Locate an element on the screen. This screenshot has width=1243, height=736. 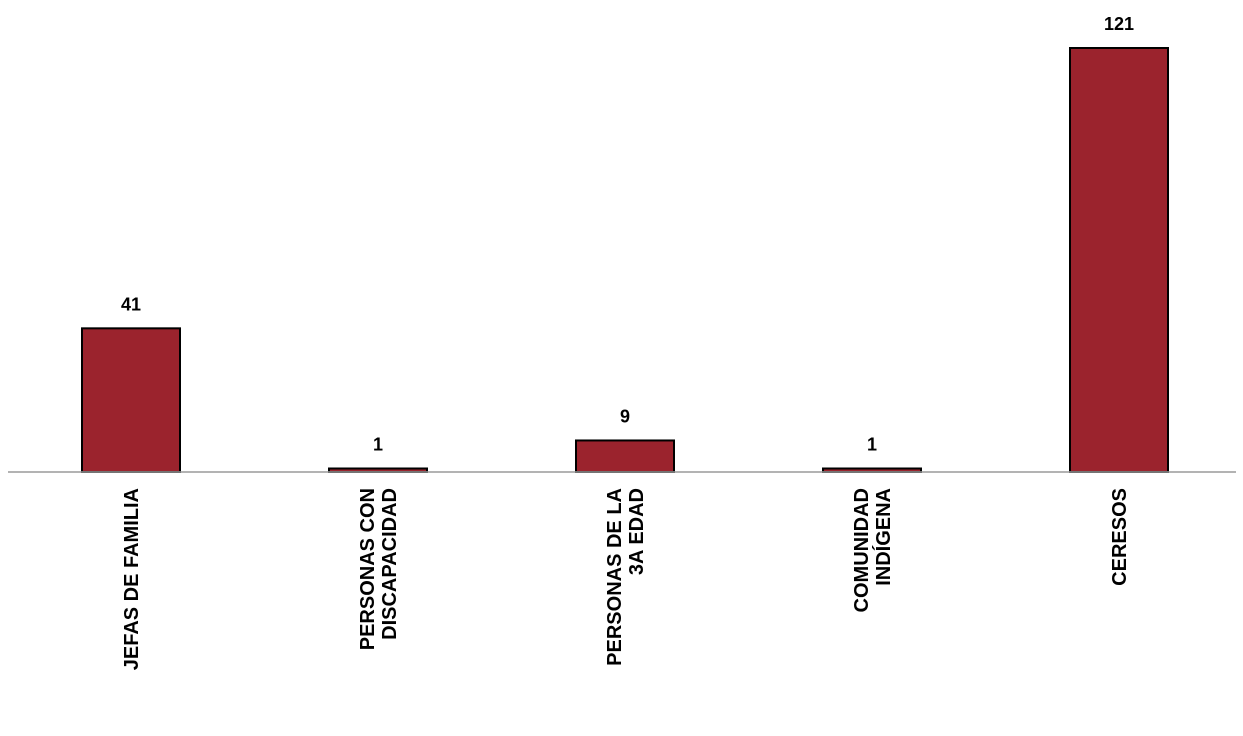
category-label-4-line-0: CERESOS is located at coordinates (1120, 537).